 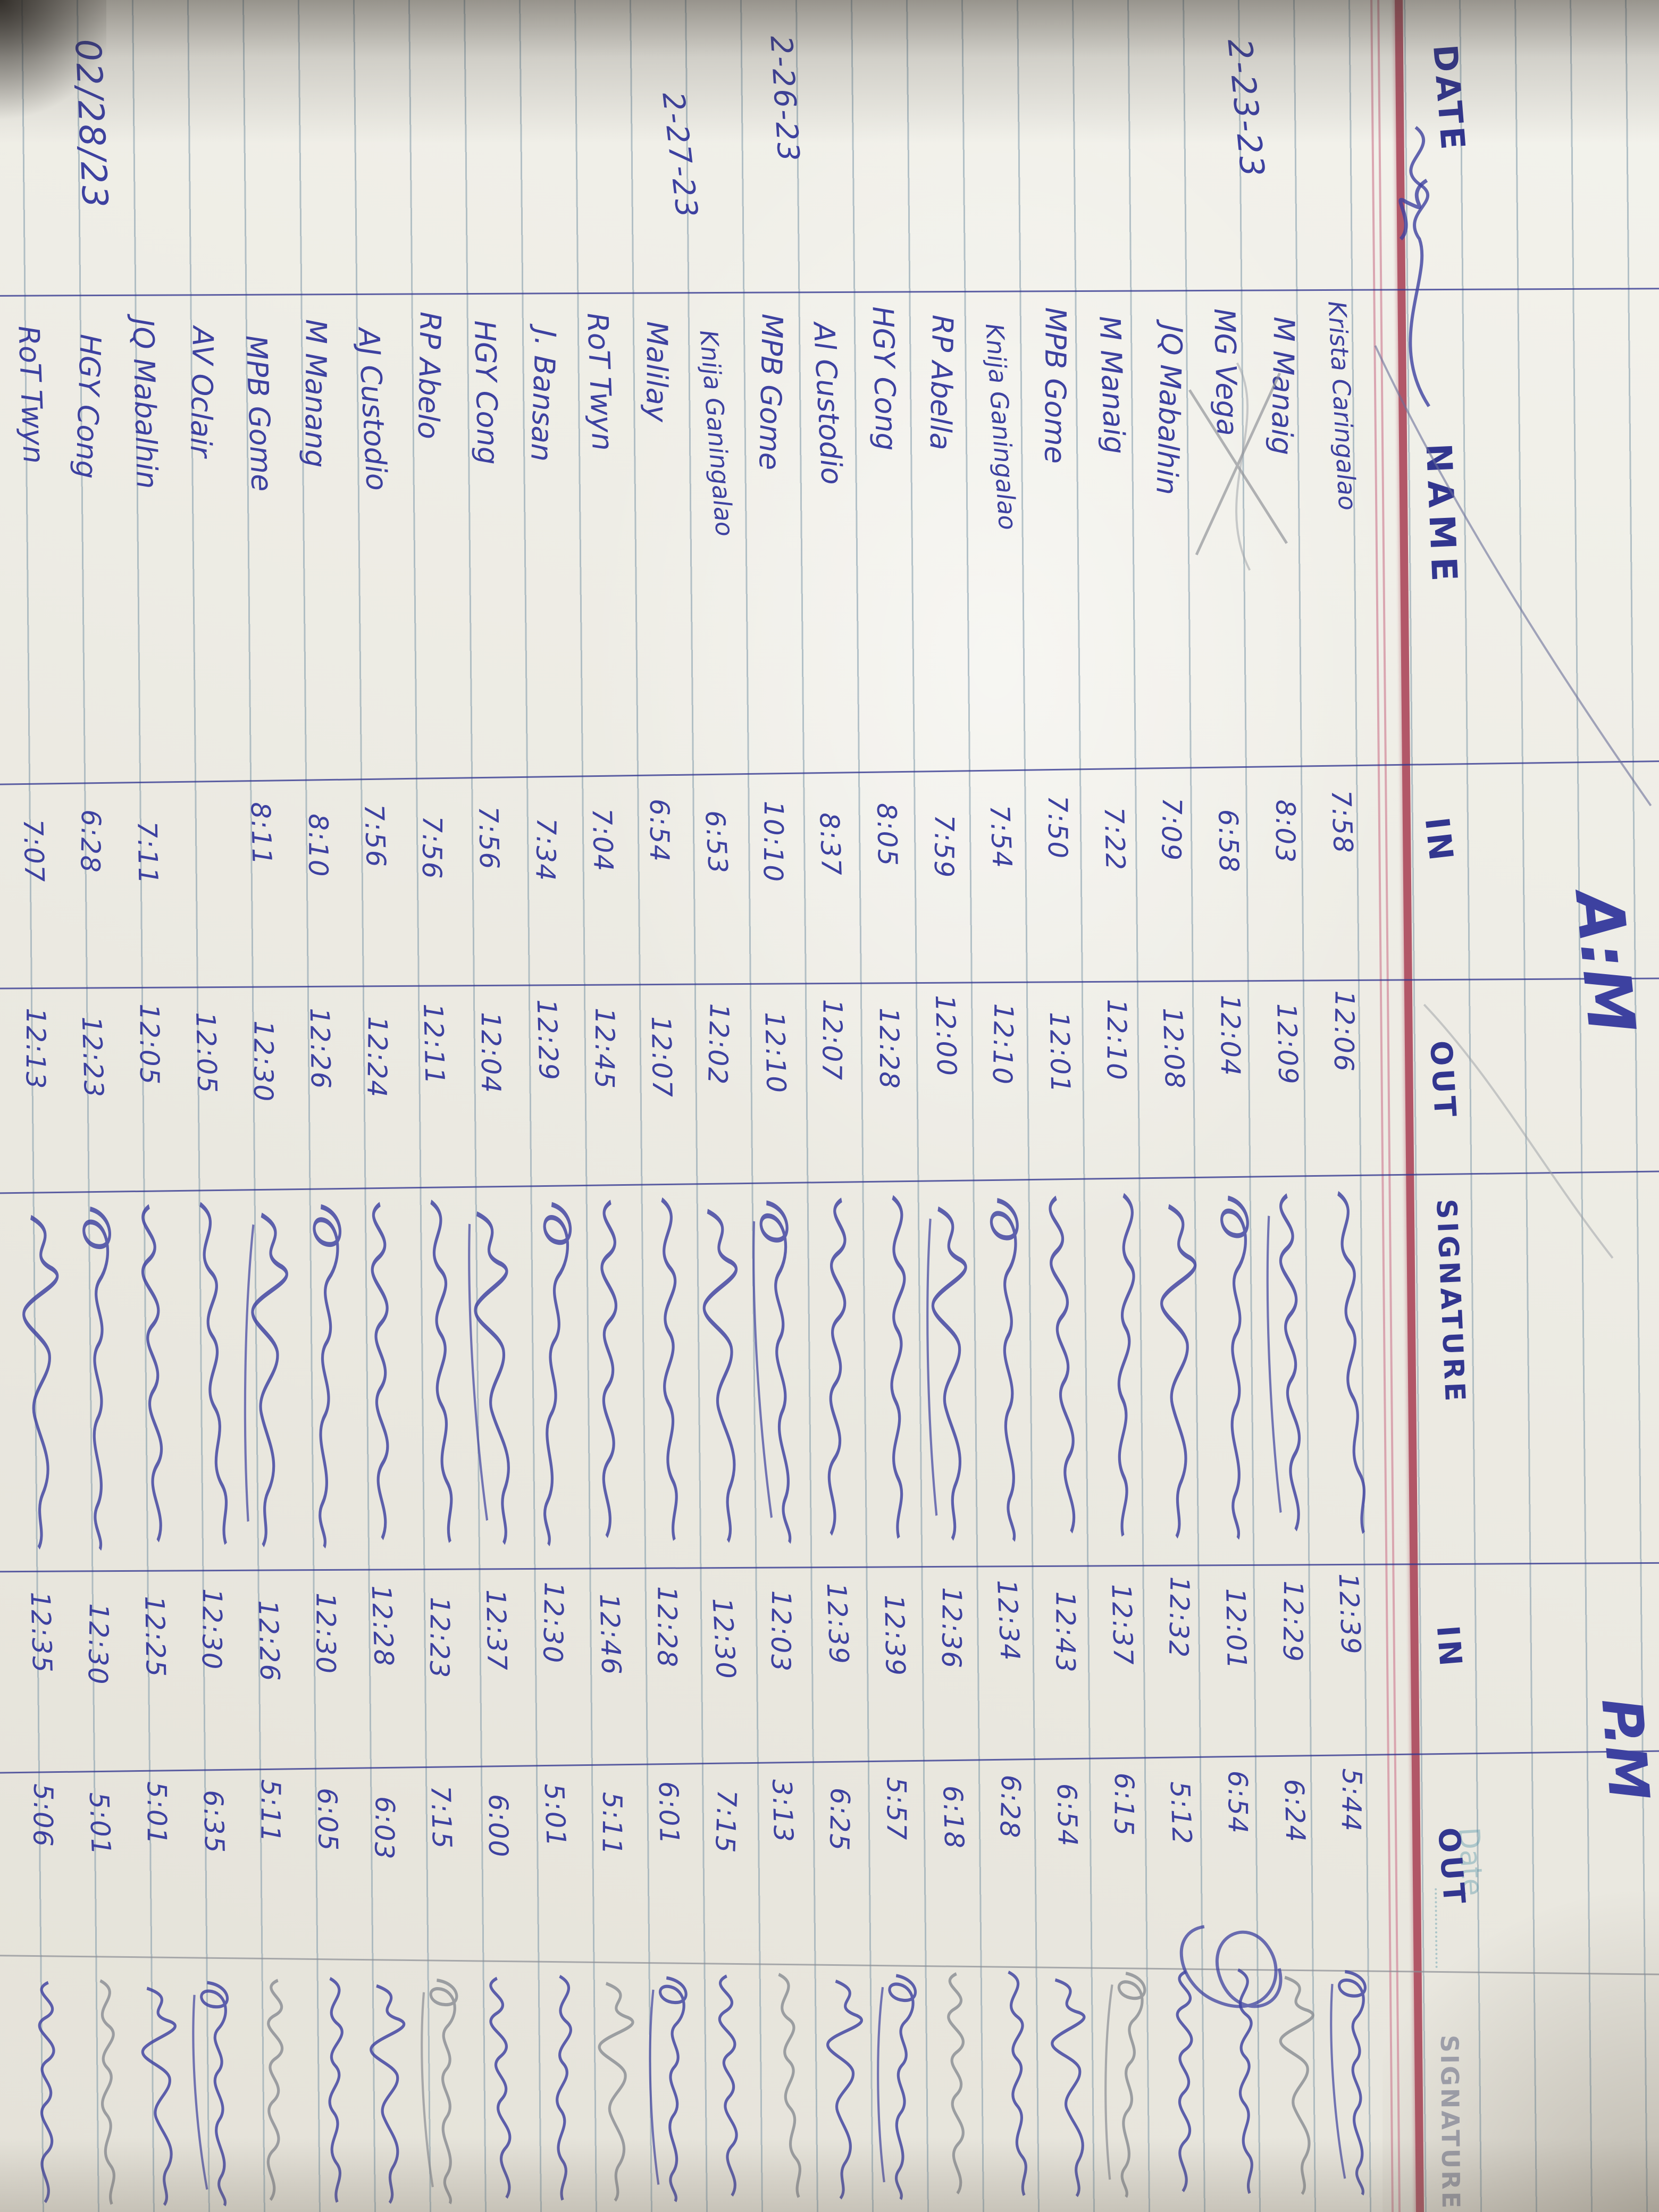 What do you see at coordinates (1293, 1621) in the screenshot?
I see `time-cell-pm-in: 12:29` at bounding box center [1293, 1621].